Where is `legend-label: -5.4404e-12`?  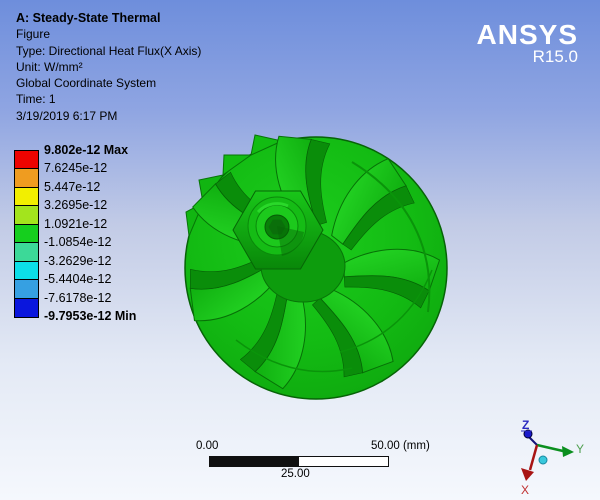 legend-label: -5.4404e-12 is located at coordinates (78, 279).